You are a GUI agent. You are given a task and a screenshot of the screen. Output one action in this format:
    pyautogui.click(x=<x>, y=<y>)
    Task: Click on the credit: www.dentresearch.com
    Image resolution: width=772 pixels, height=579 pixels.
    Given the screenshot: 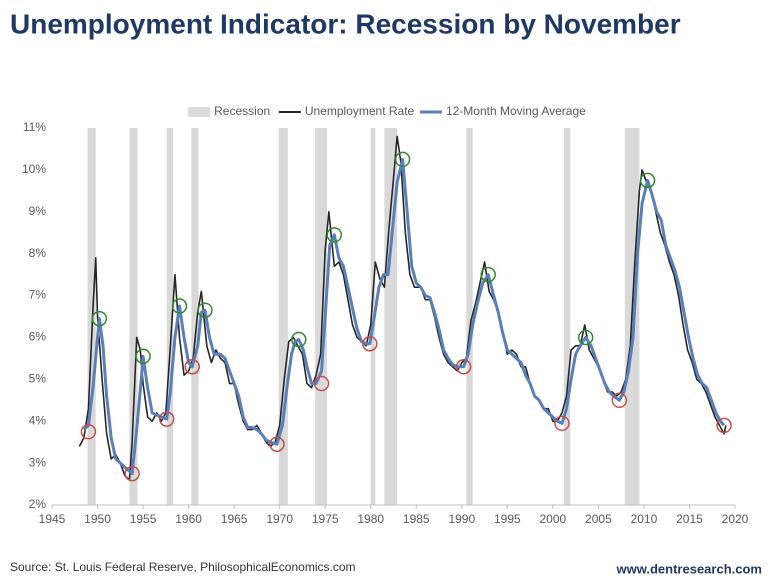 What is the action you would take?
    pyautogui.click(x=689, y=568)
    